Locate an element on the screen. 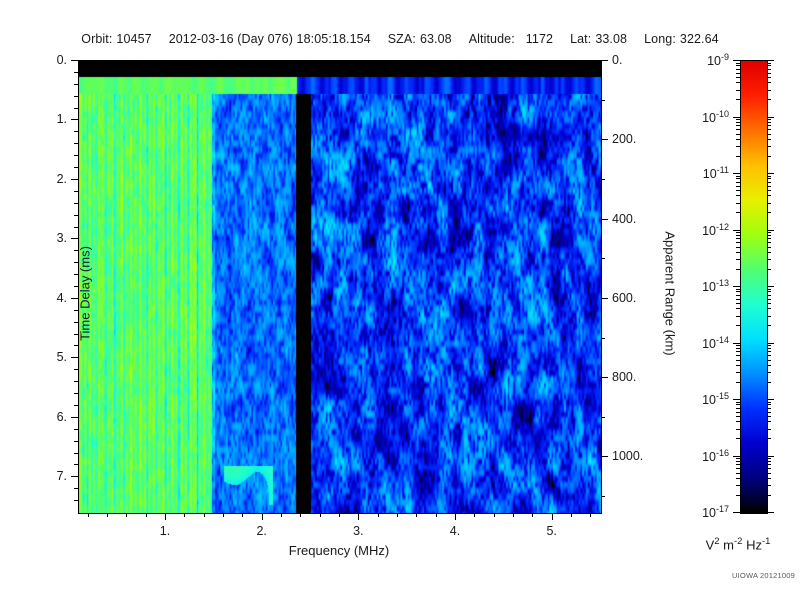 This screenshot has width=800, height=600. colorbar-tick-label: 10-13 is located at coordinates (715, 286).